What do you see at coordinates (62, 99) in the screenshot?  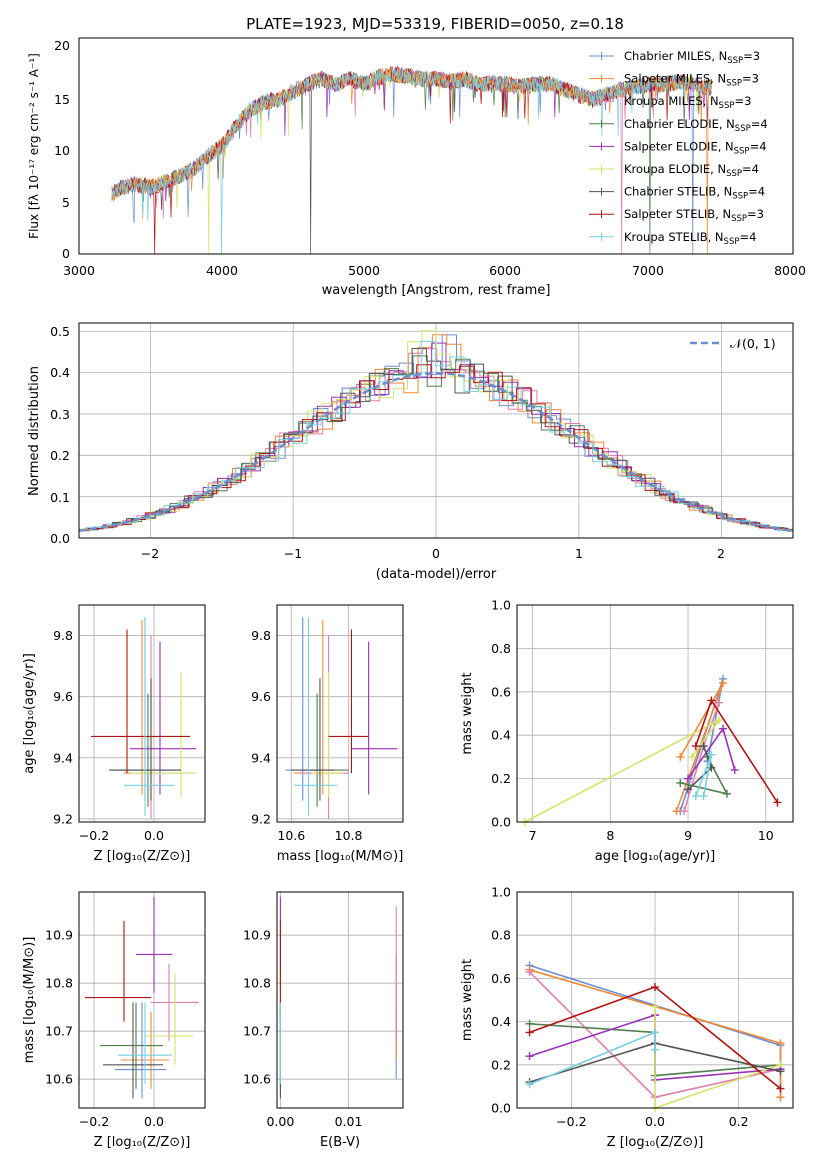 I see `spec-ytick: 15` at bounding box center [62, 99].